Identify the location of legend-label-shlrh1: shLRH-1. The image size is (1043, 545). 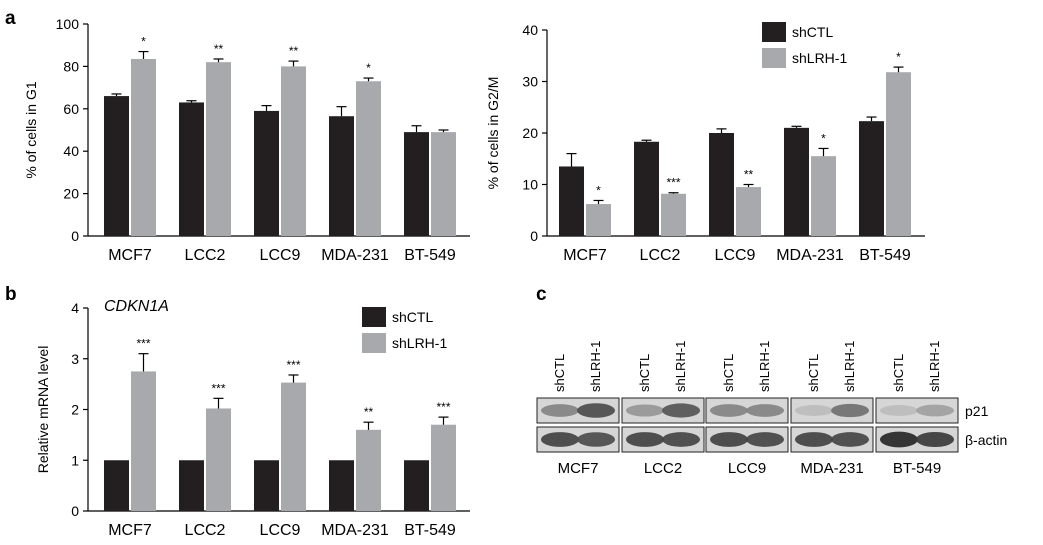
(419, 343).